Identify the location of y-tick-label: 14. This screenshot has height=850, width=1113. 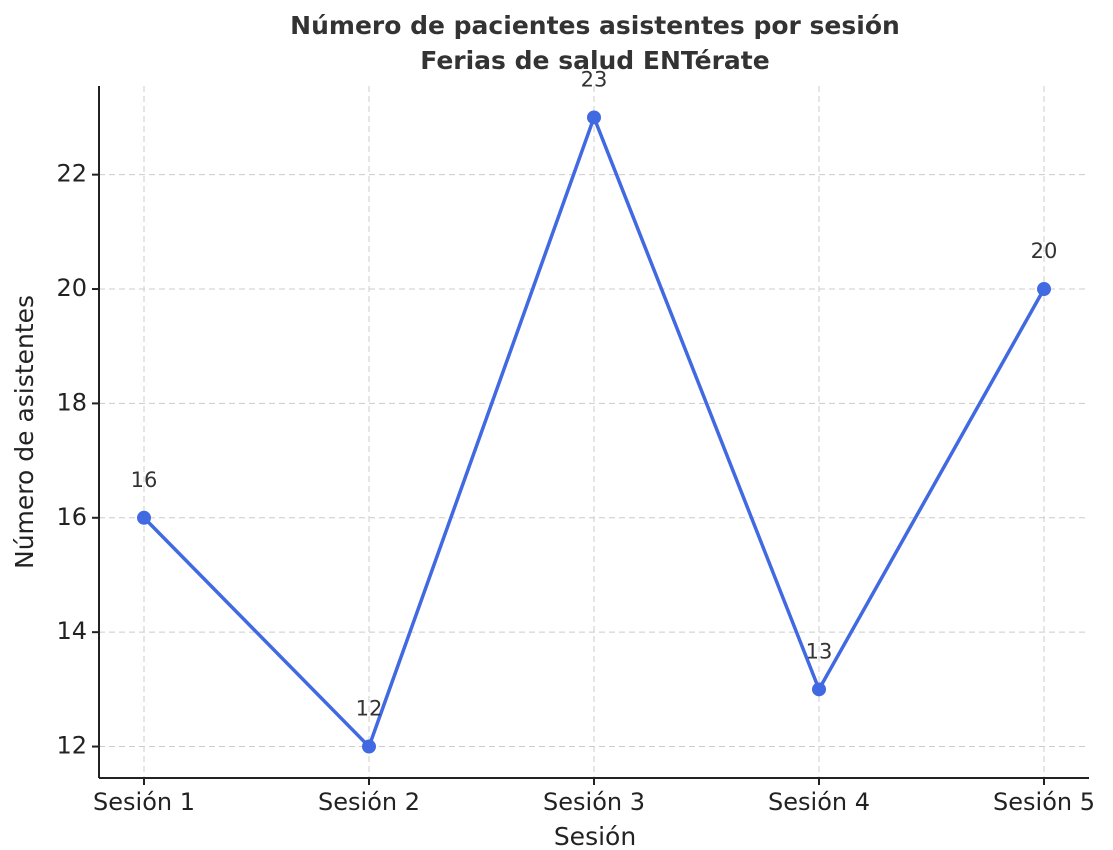
(71, 631).